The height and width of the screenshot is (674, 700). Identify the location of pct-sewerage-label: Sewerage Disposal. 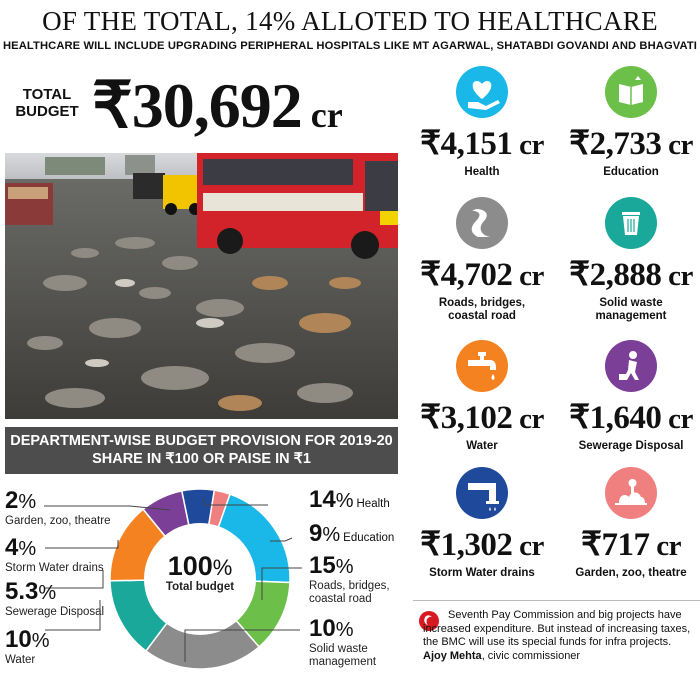
(55, 612).